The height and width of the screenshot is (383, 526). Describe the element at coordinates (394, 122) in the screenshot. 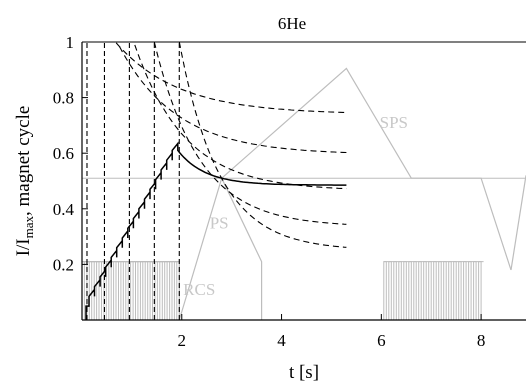

I see `region-label-sps: SPS` at that location.